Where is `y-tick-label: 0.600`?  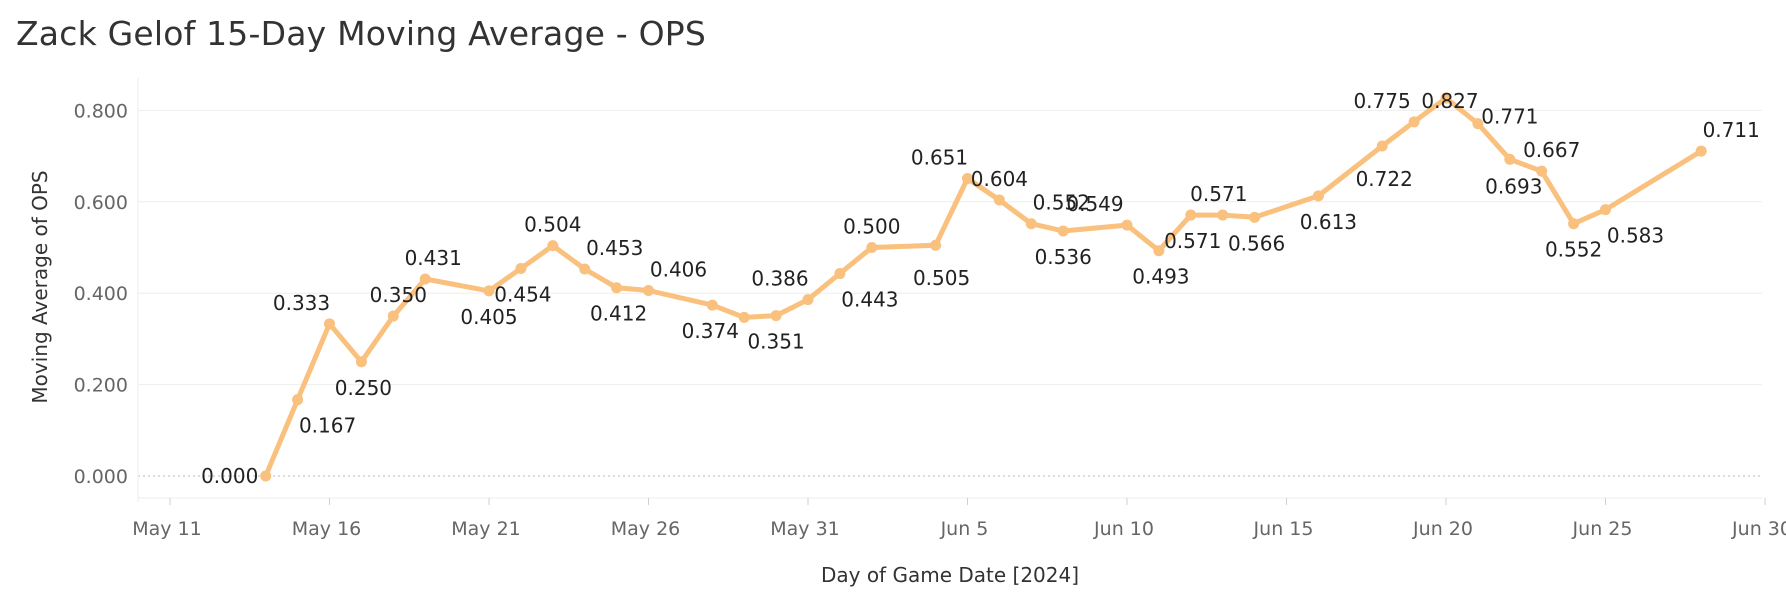
y-tick-label: 0.600 is located at coordinates (101, 203).